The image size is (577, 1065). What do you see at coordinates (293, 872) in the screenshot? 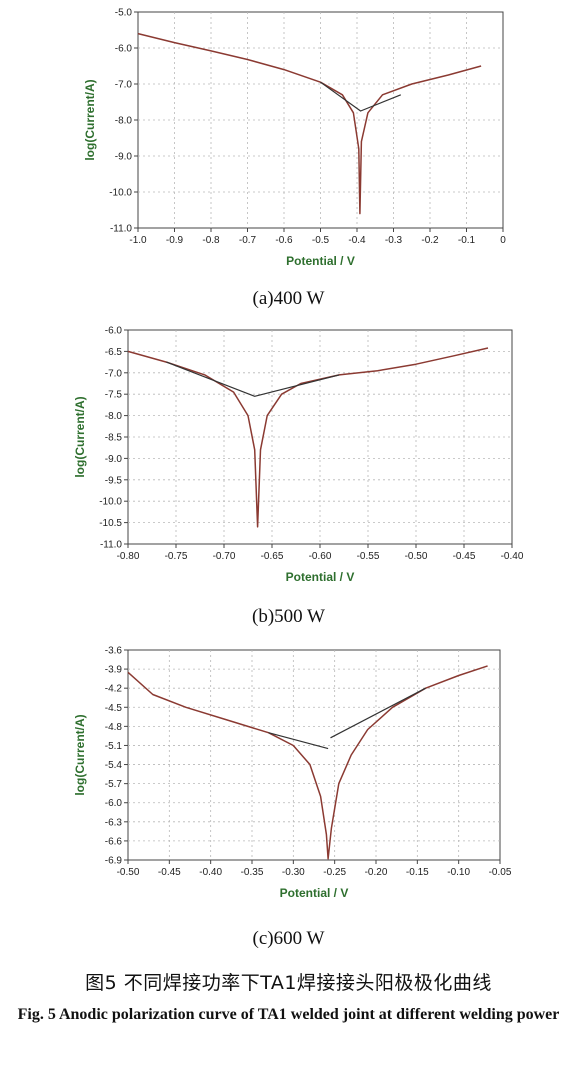
I see `x-tick-label: -0.30` at bounding box center [293, 872].